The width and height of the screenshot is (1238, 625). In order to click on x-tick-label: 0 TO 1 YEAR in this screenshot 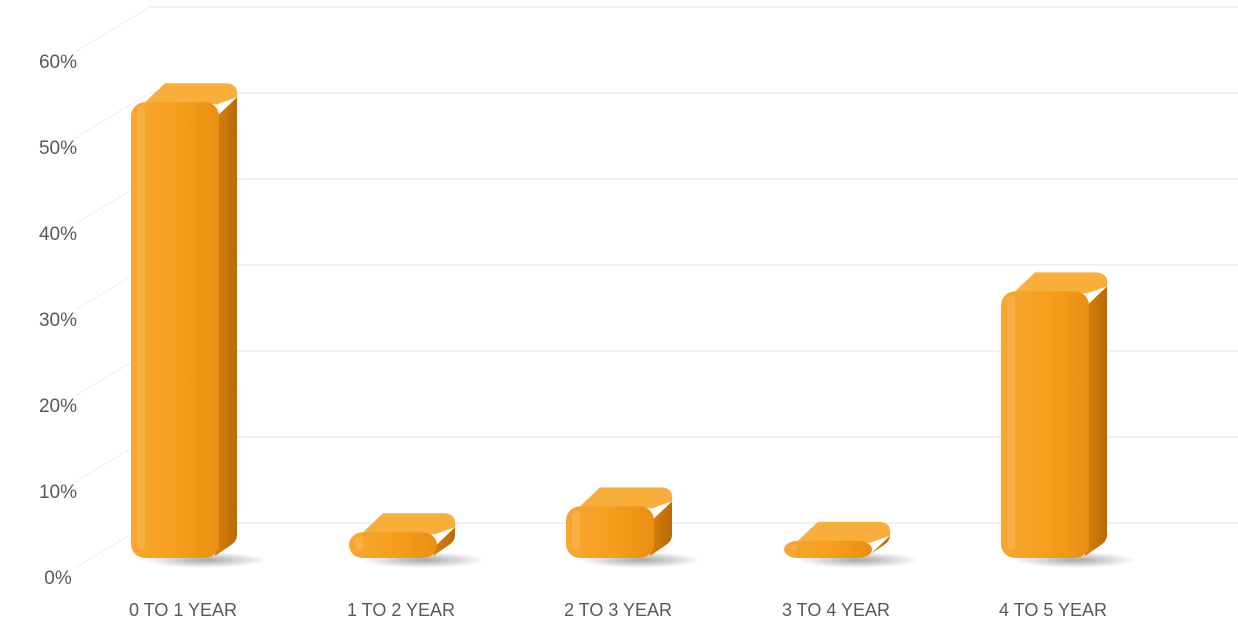, I will do `click(183, 610)`.